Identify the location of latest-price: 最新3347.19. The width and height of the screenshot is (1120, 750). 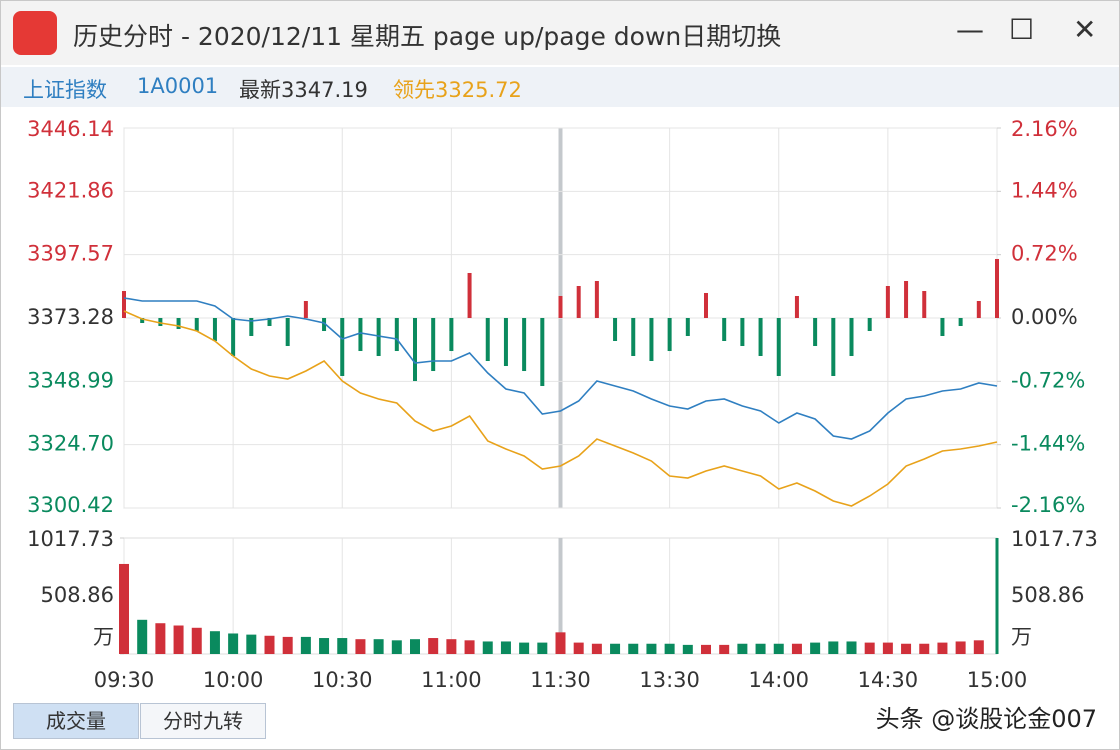
(303, 90).